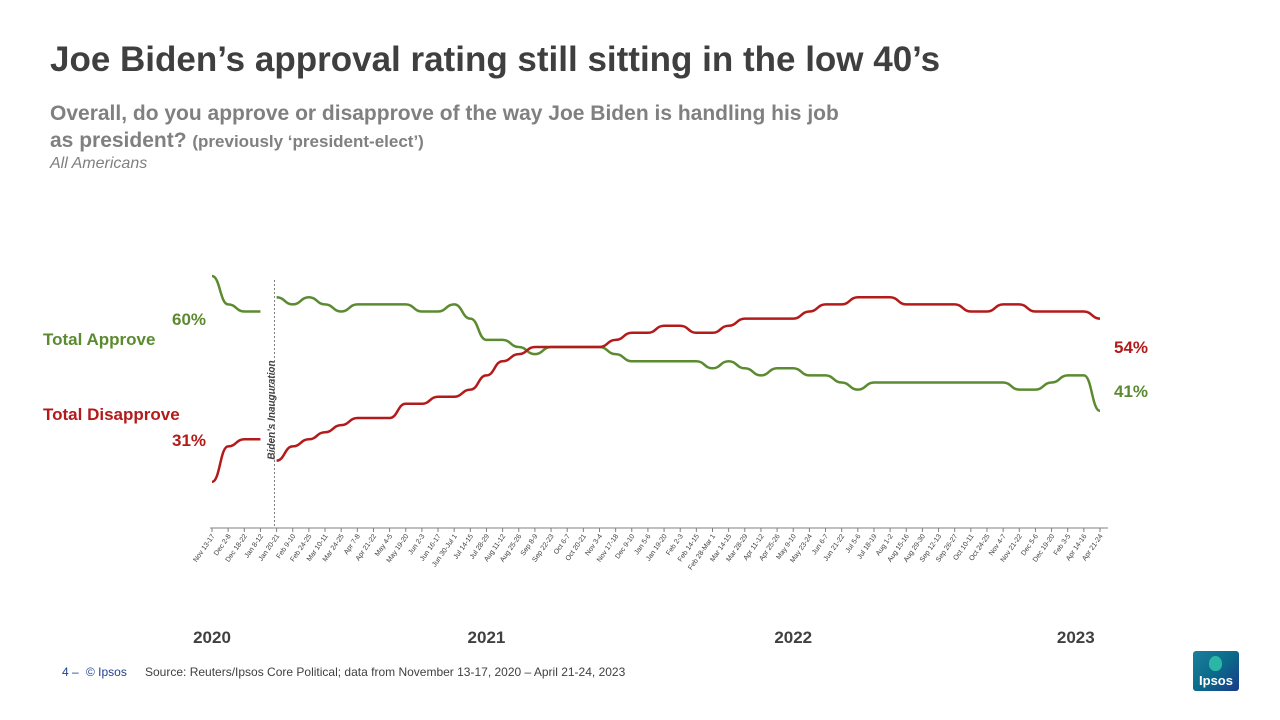 The image size is (1280, 720). What do you see at coordinates (644, 637) in the screenshot?
I see `year-labels: 2020 2021 2022 2023` at bounding box center [644, 637].